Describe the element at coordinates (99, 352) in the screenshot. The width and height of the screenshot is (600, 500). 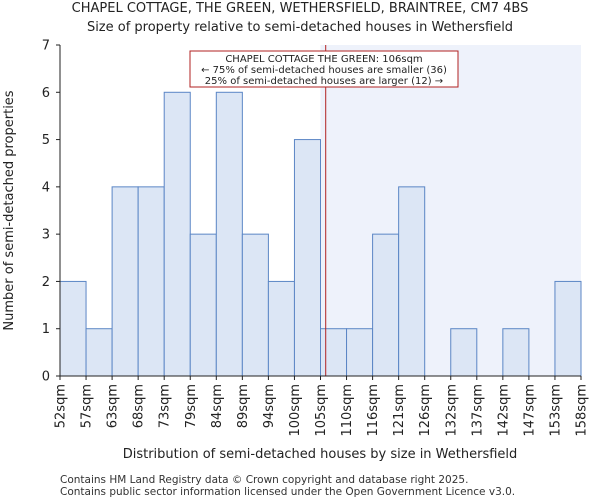
I see `bar-57sqm` at that location.